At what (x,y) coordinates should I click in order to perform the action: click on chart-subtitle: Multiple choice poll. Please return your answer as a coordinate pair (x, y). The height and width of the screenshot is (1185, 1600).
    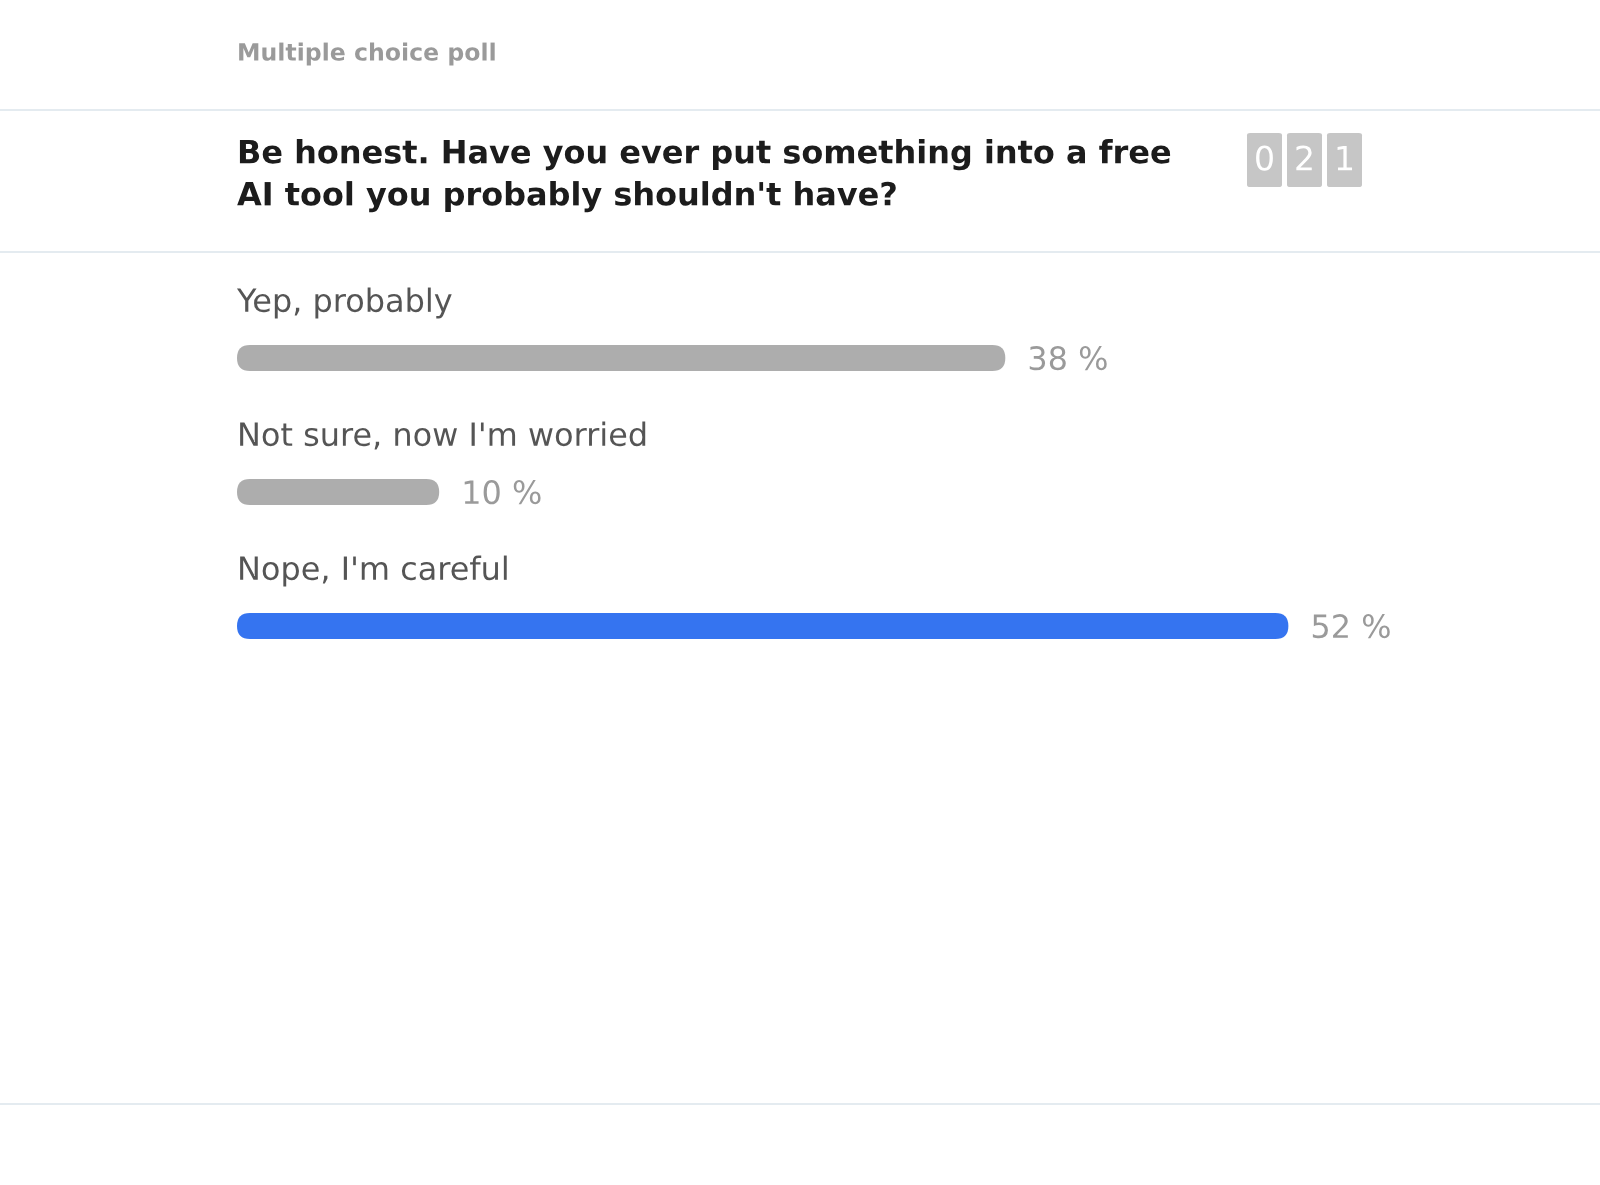
    Looking at the image, I should click on (367, 54).